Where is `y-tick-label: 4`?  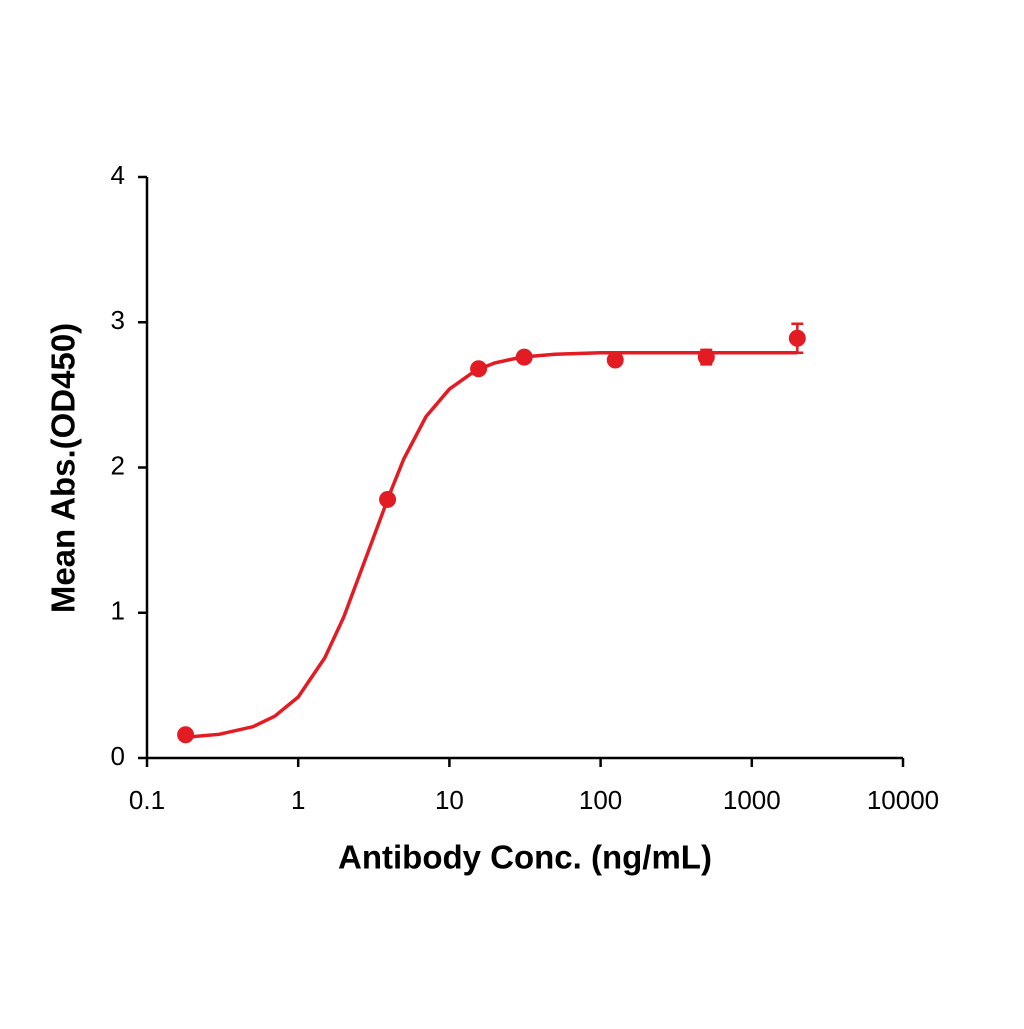 y-tick-label: 4 is located at coordinates (118, 175).